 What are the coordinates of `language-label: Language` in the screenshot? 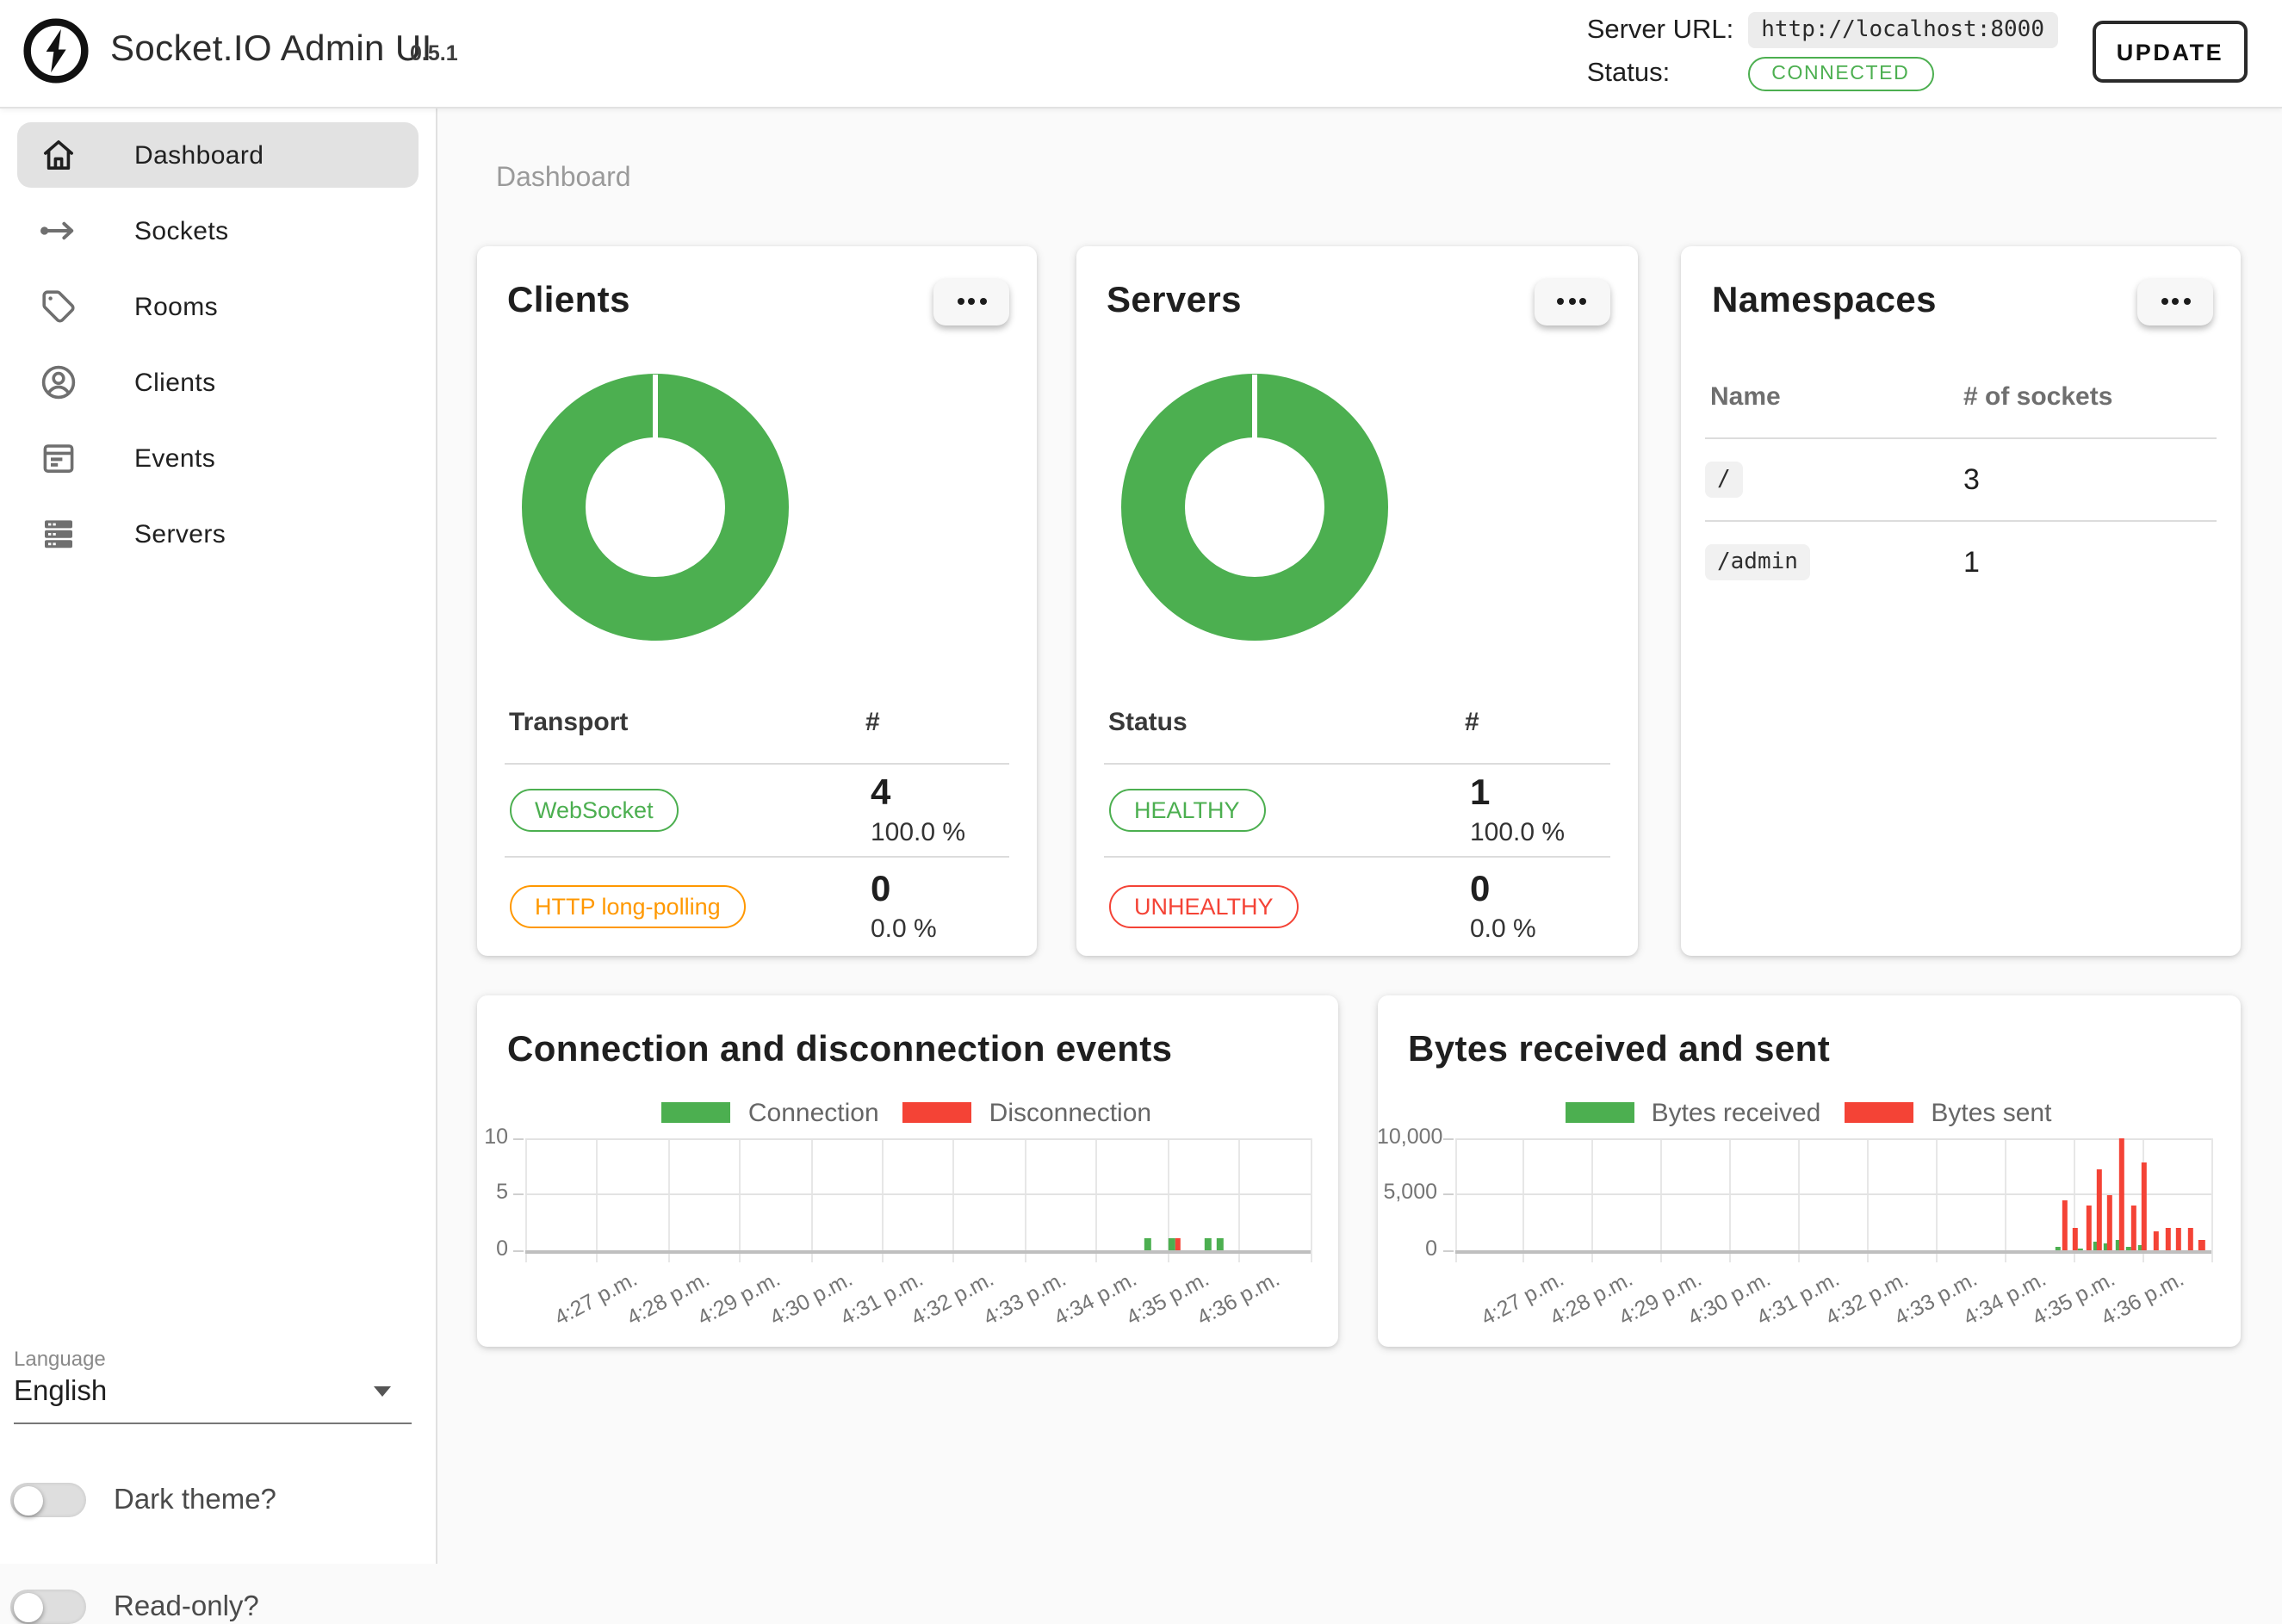 It's located at (60, 1359).